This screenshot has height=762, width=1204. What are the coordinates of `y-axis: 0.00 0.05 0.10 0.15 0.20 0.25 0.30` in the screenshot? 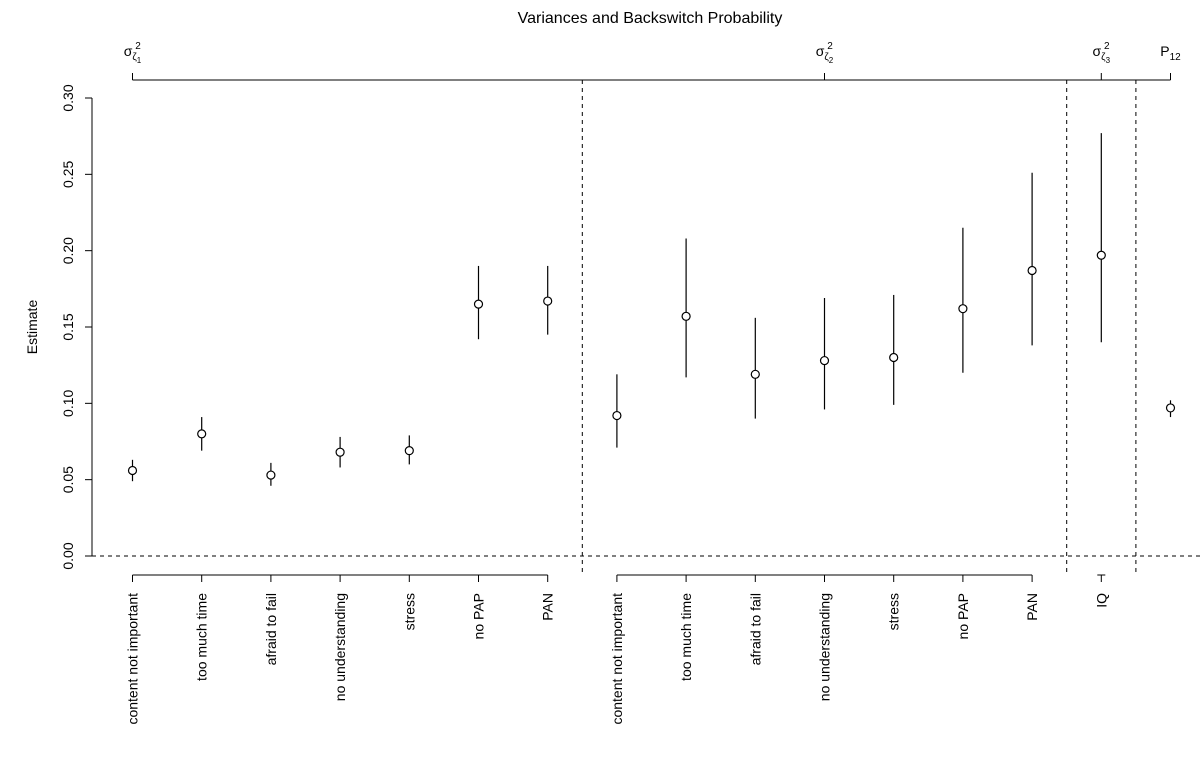 It's located at (76, 327).